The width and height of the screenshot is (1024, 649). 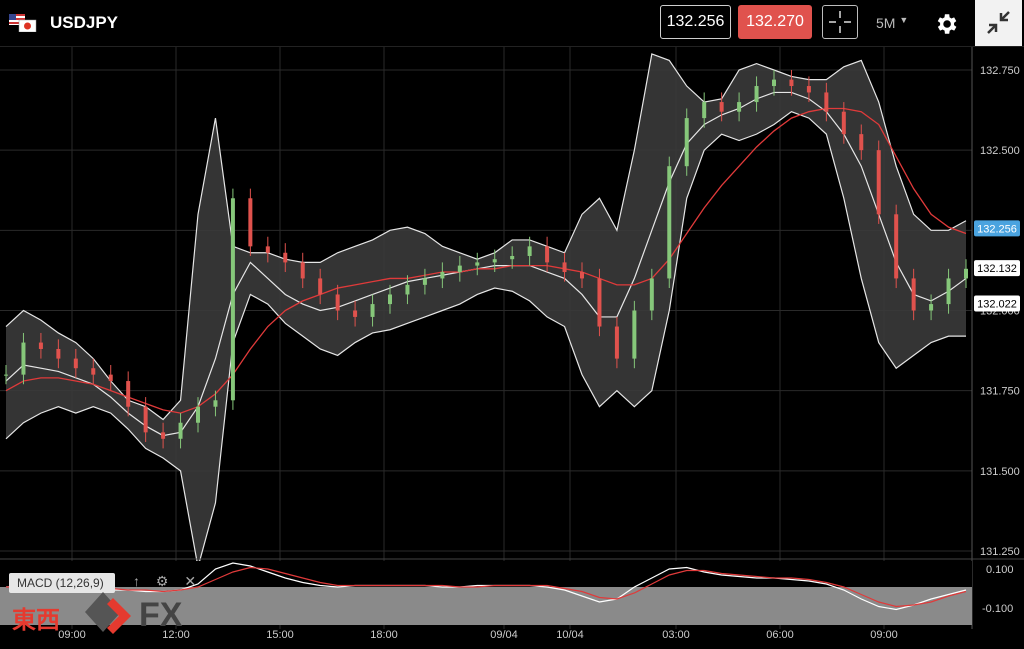 I want to click on macd-tick: -0.100, so click(x=997, y=609).